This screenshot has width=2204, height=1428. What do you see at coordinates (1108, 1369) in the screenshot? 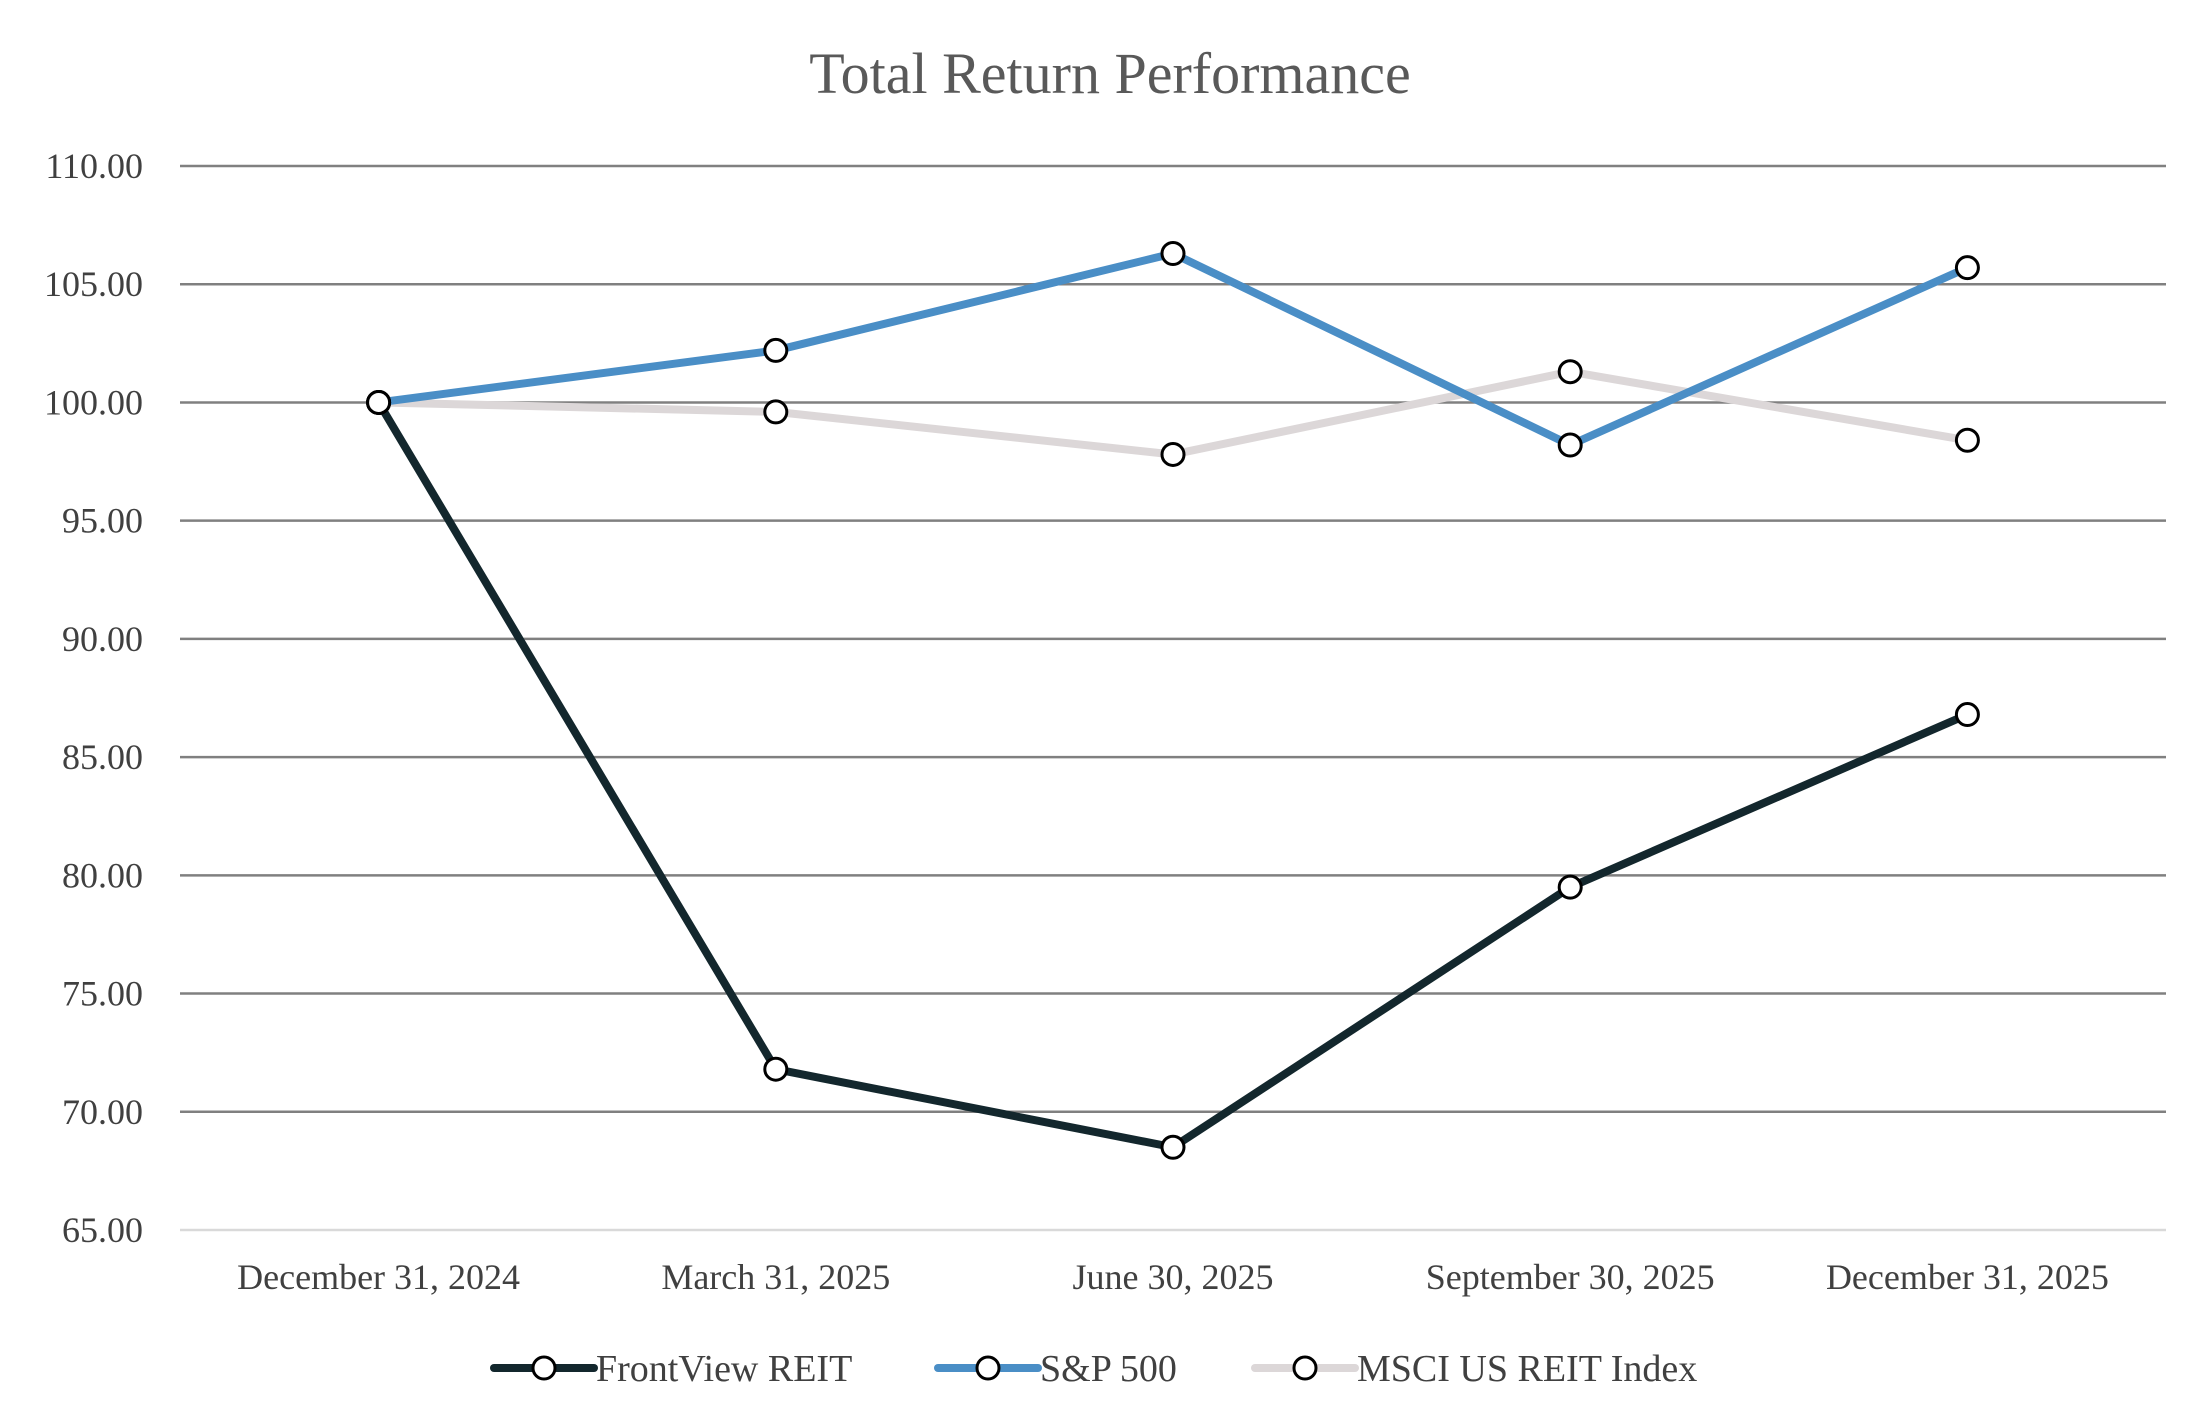
I see `legend-label: S&P 500` at bounding box center [1108, 1369].